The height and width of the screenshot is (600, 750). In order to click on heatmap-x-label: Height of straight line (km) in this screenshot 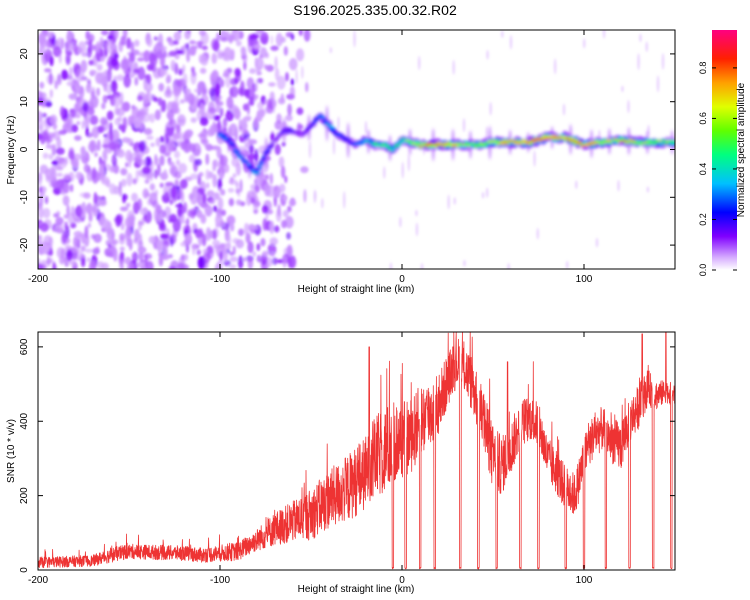, I will do `click(356, 289)`.